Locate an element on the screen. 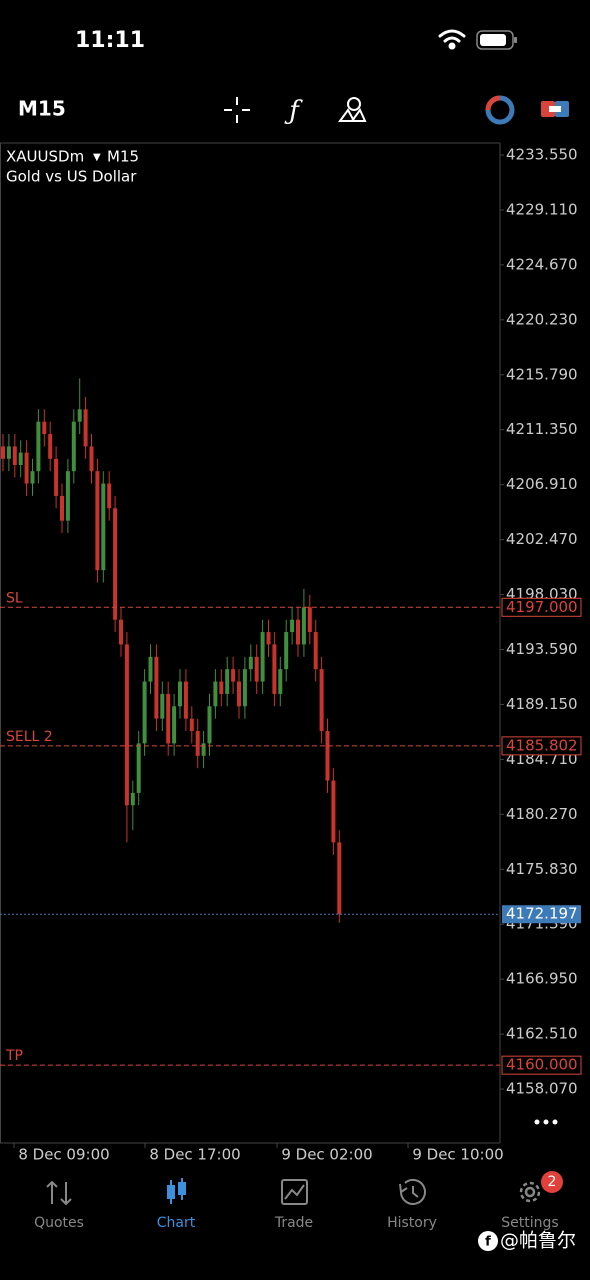 The height and width of the screenshot is (1280, 590). current-price-box is located at coordinates (541, 914).